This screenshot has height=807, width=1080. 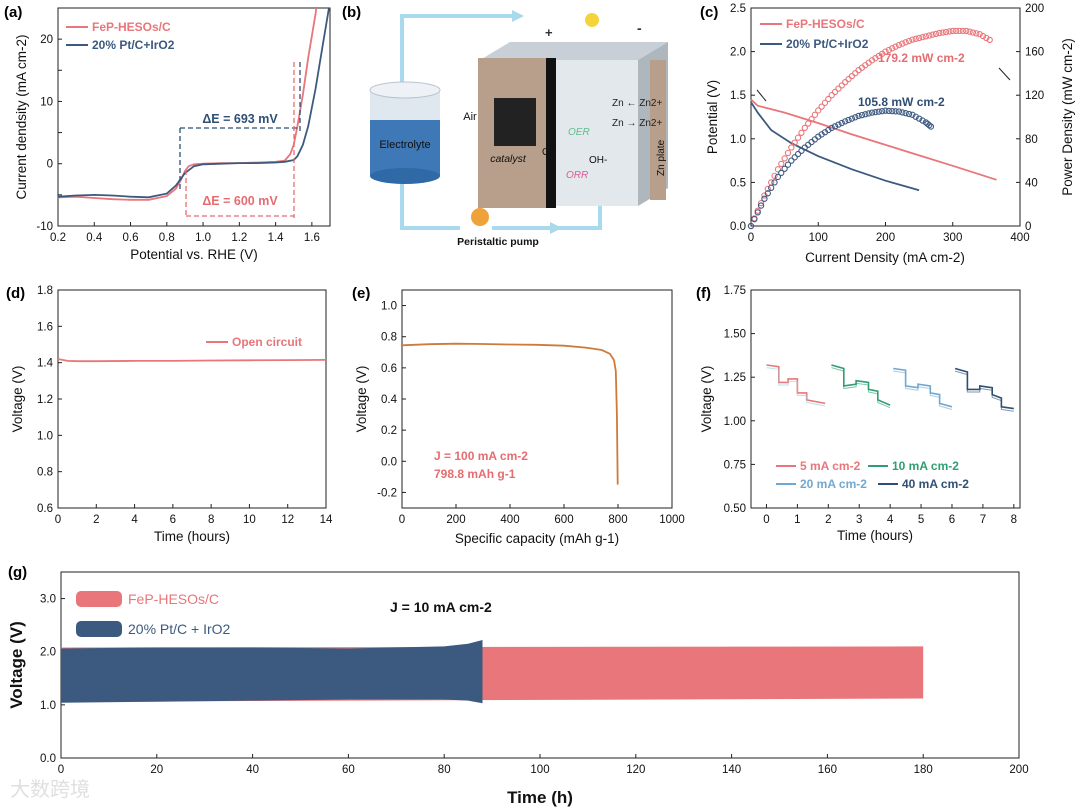 I want to click on x-tick-label: 20, so click(x=156, y=770).